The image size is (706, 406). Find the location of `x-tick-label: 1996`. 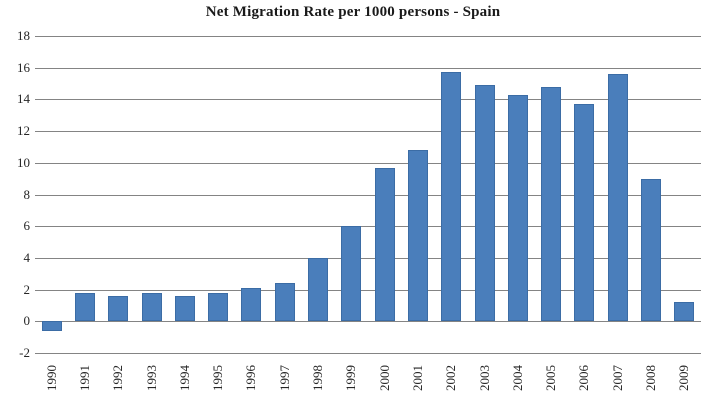

x-tick-label: 1996 is located at coordinates (251, 378).